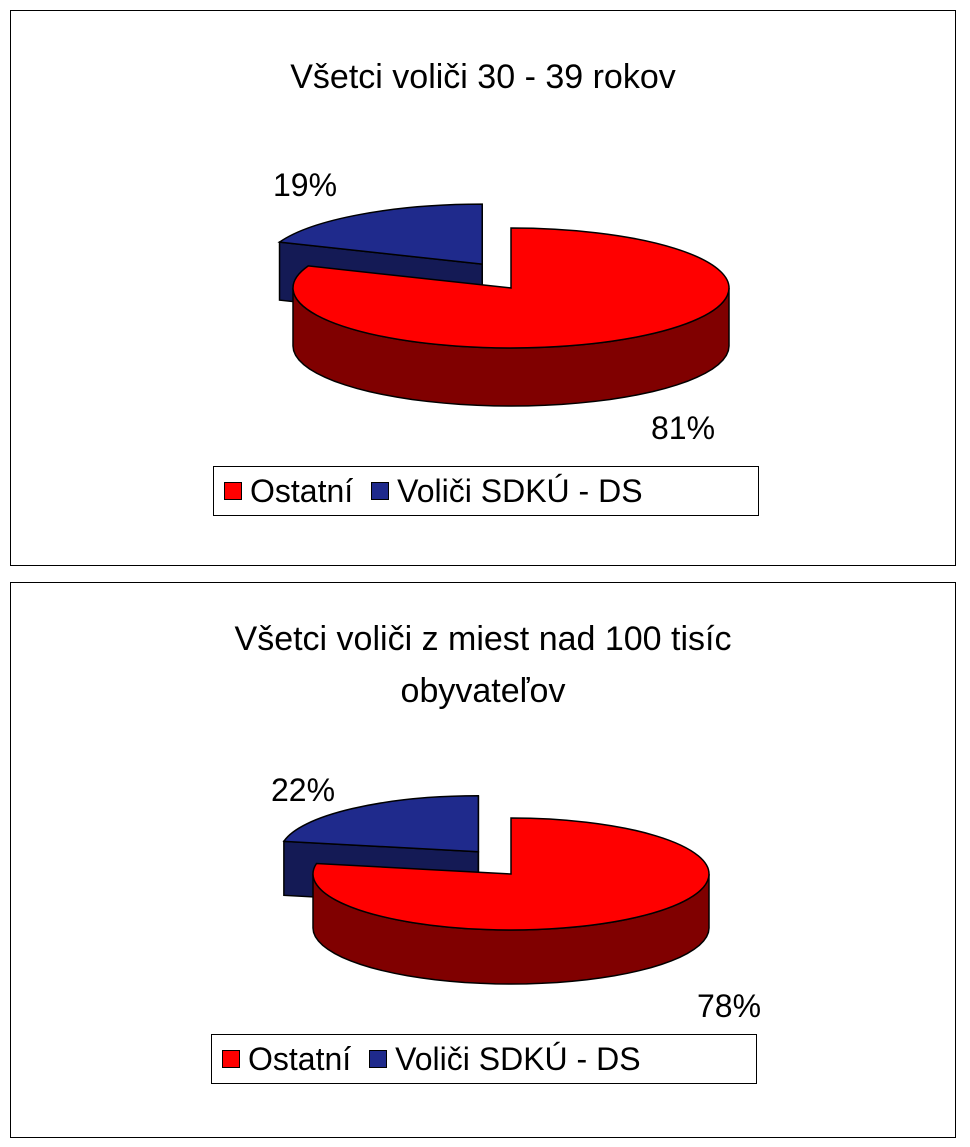 Image resolution: width=970 pixels, height=1147 pixels. Describe the element at coordinates (683, 428) in the screenshot. I see `data-label-ostatni: 81%` at that location.